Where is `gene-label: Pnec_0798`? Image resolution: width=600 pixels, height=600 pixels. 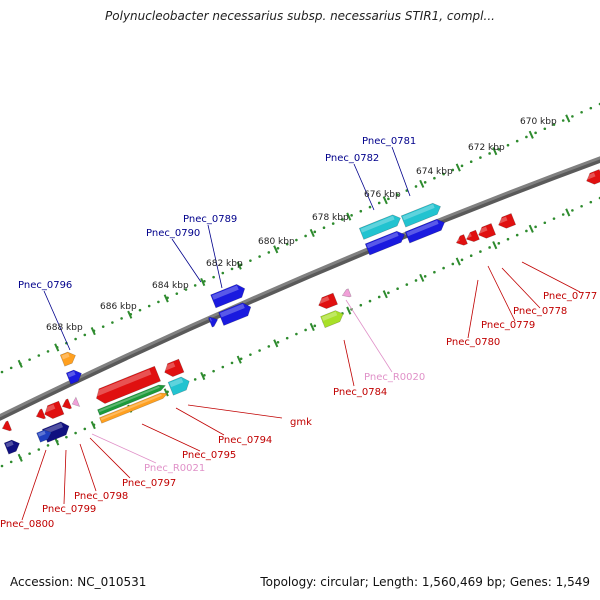
gene-label: Pnec_0798 is located at coordinates (101, 496).